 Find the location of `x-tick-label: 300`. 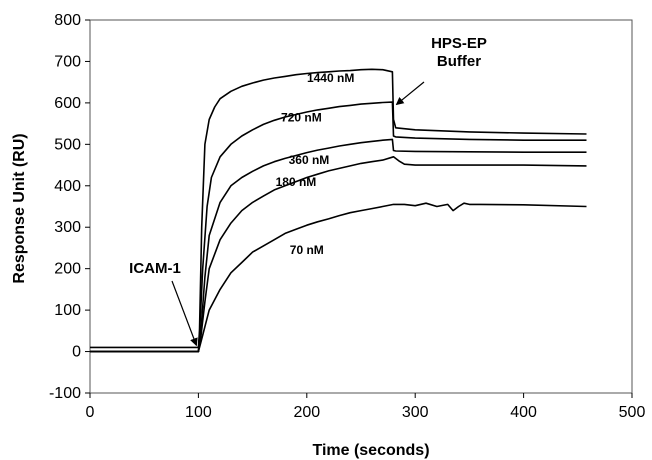

x-tick-label: 300 is located at coordinates (415, 412).